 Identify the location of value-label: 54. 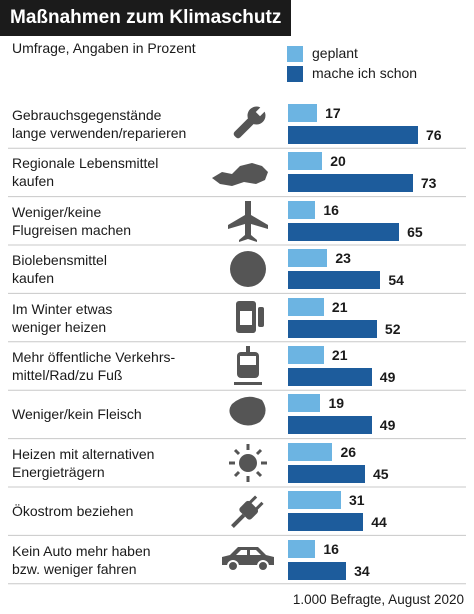
(396, 280).